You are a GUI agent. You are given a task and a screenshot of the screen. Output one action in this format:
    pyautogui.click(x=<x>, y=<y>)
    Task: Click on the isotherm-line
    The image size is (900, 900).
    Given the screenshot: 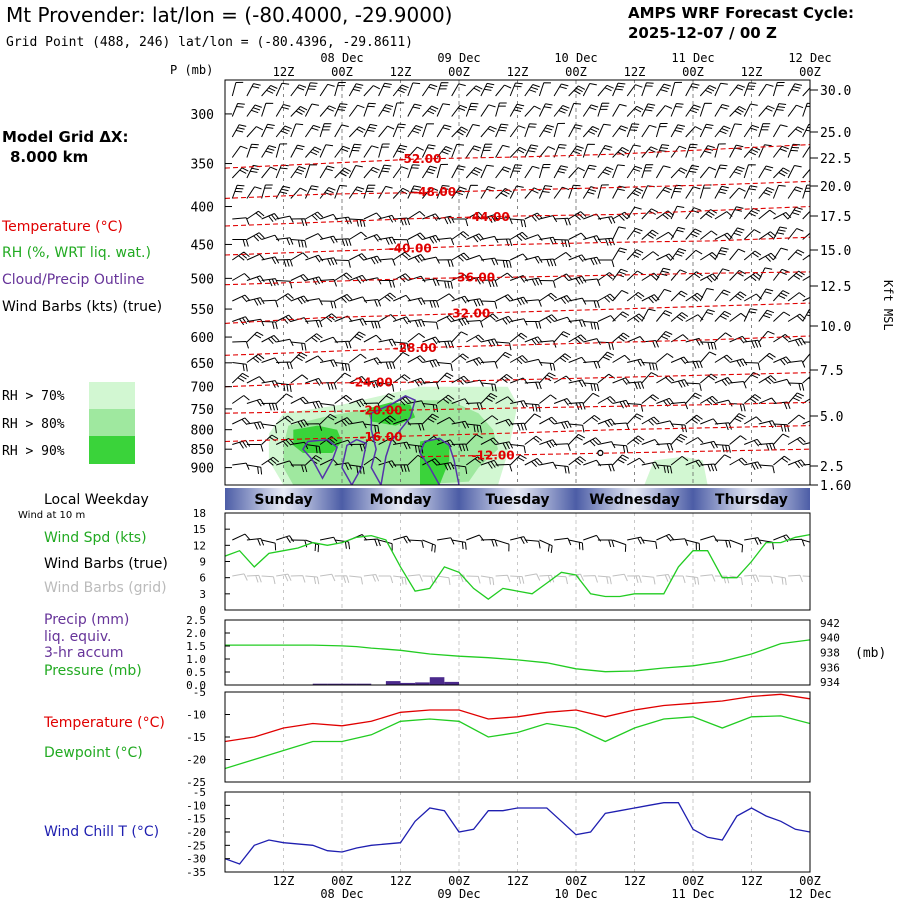 What is the action you would take?
    pyautogui.click(x=614, y=453)
    